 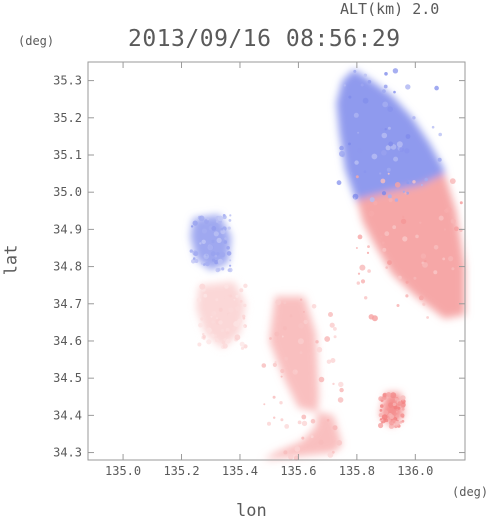 What do you see at coordinates (67, 378) in the screenshot?
I see `y-tick-label: 34.5` at bounding box center [67, 378].